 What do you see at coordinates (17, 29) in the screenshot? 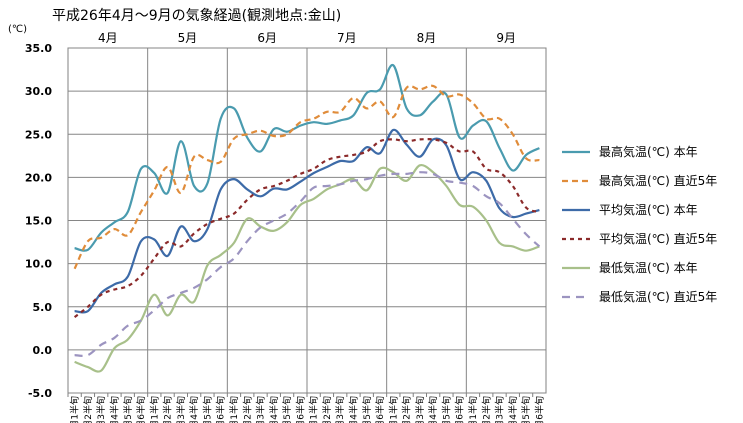
I see `y-axis-unit: (℃)` at bounding box center [17, 29].